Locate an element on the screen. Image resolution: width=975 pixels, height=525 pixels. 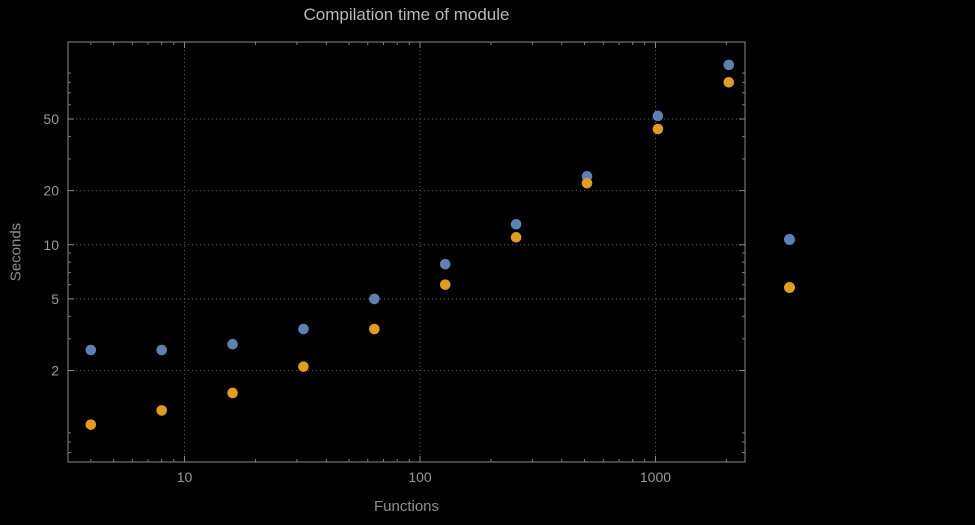
y-axis-label-text: Seconds is located at coordinates (16, 252).